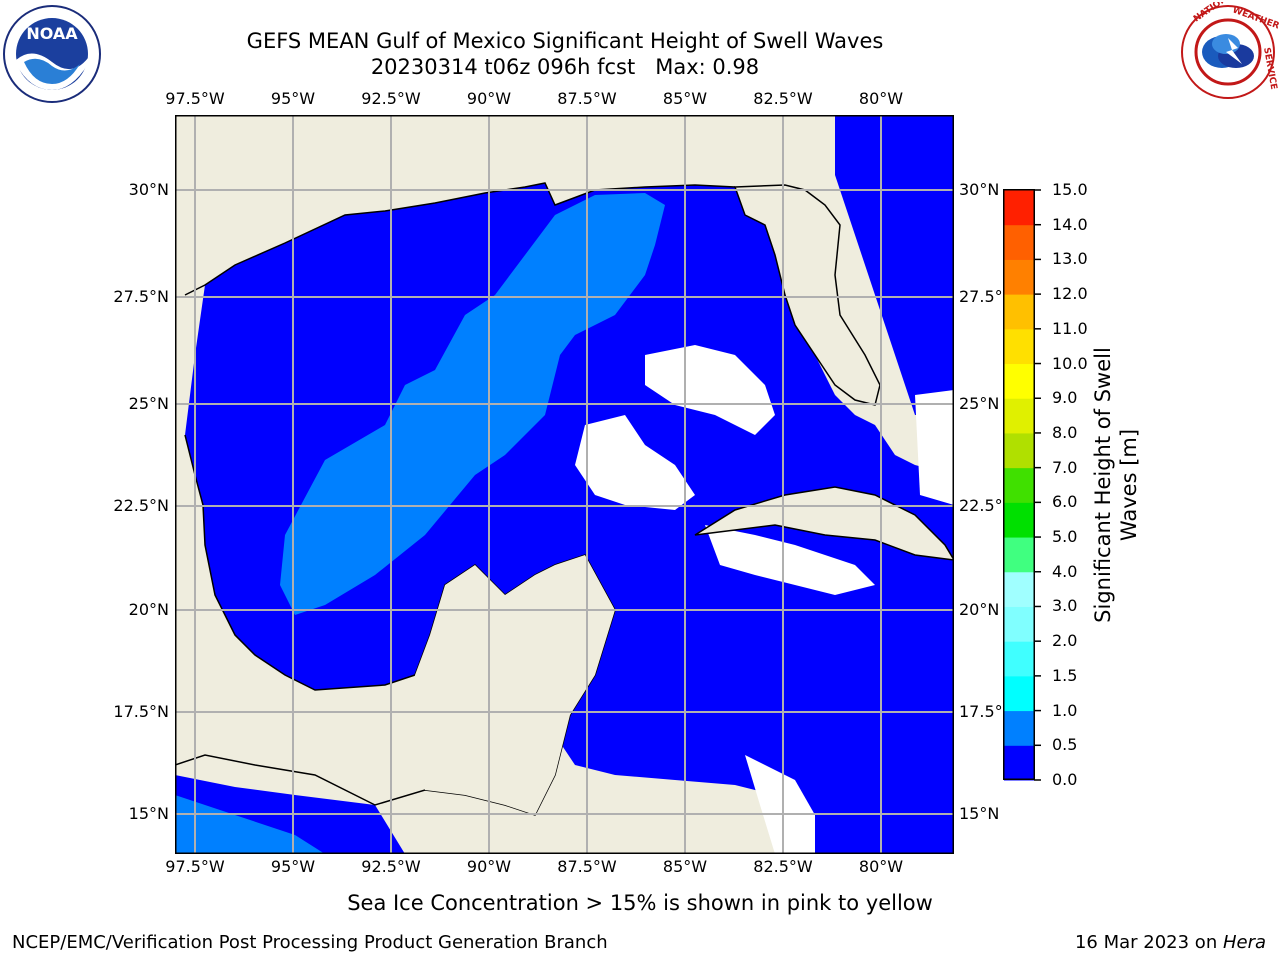 The width and height of the screenshot is (1280, 960). Describe the element at coordinates (195, 866) in the screenshot. I see `lon-label-bottom: 97.5°W` at that location.